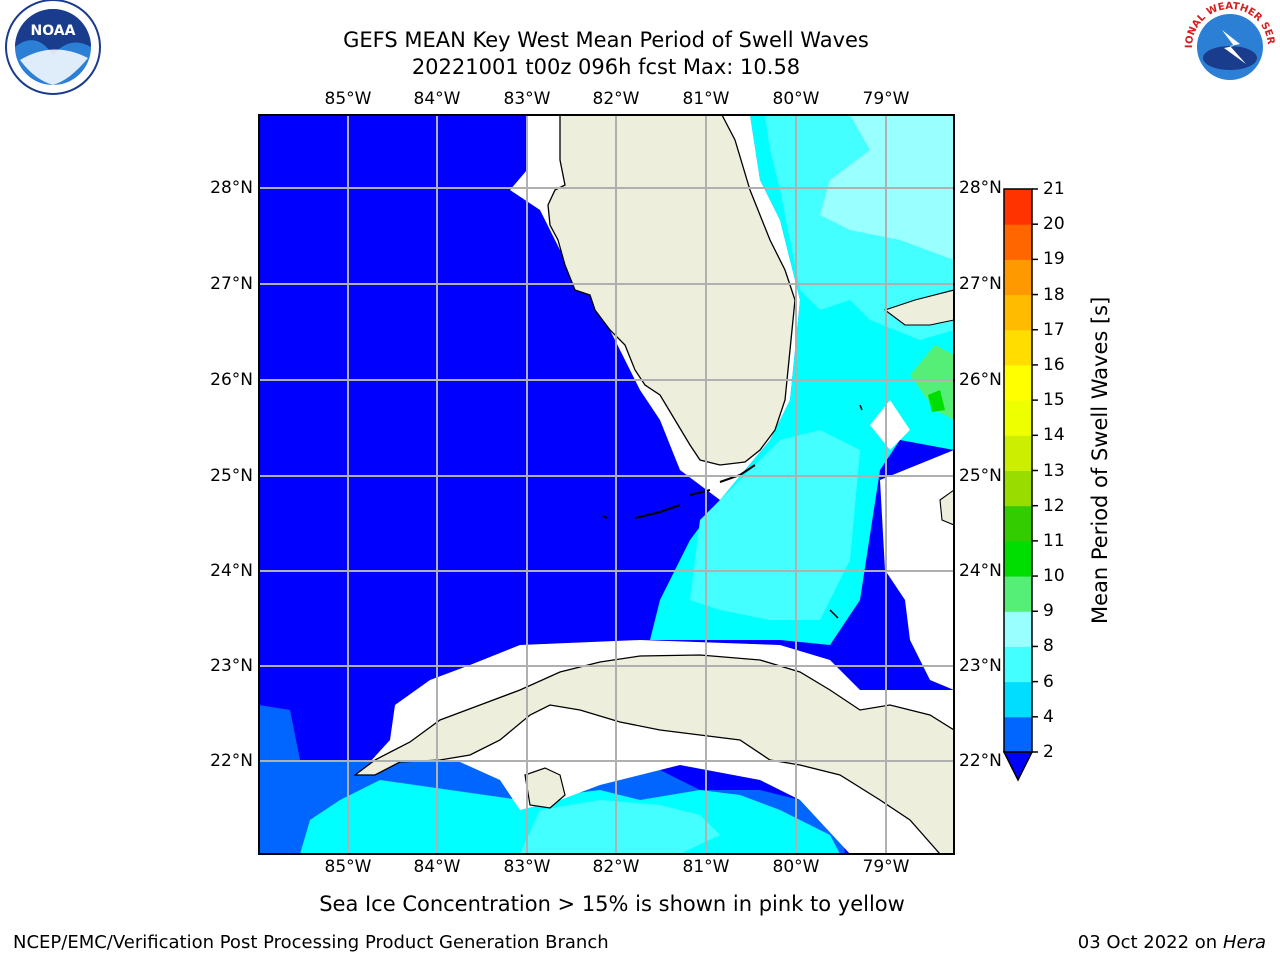  Describe the element at coordinates (1048, 716) in the screenshot. I see `colorbar-tick-label: 4` at that location.